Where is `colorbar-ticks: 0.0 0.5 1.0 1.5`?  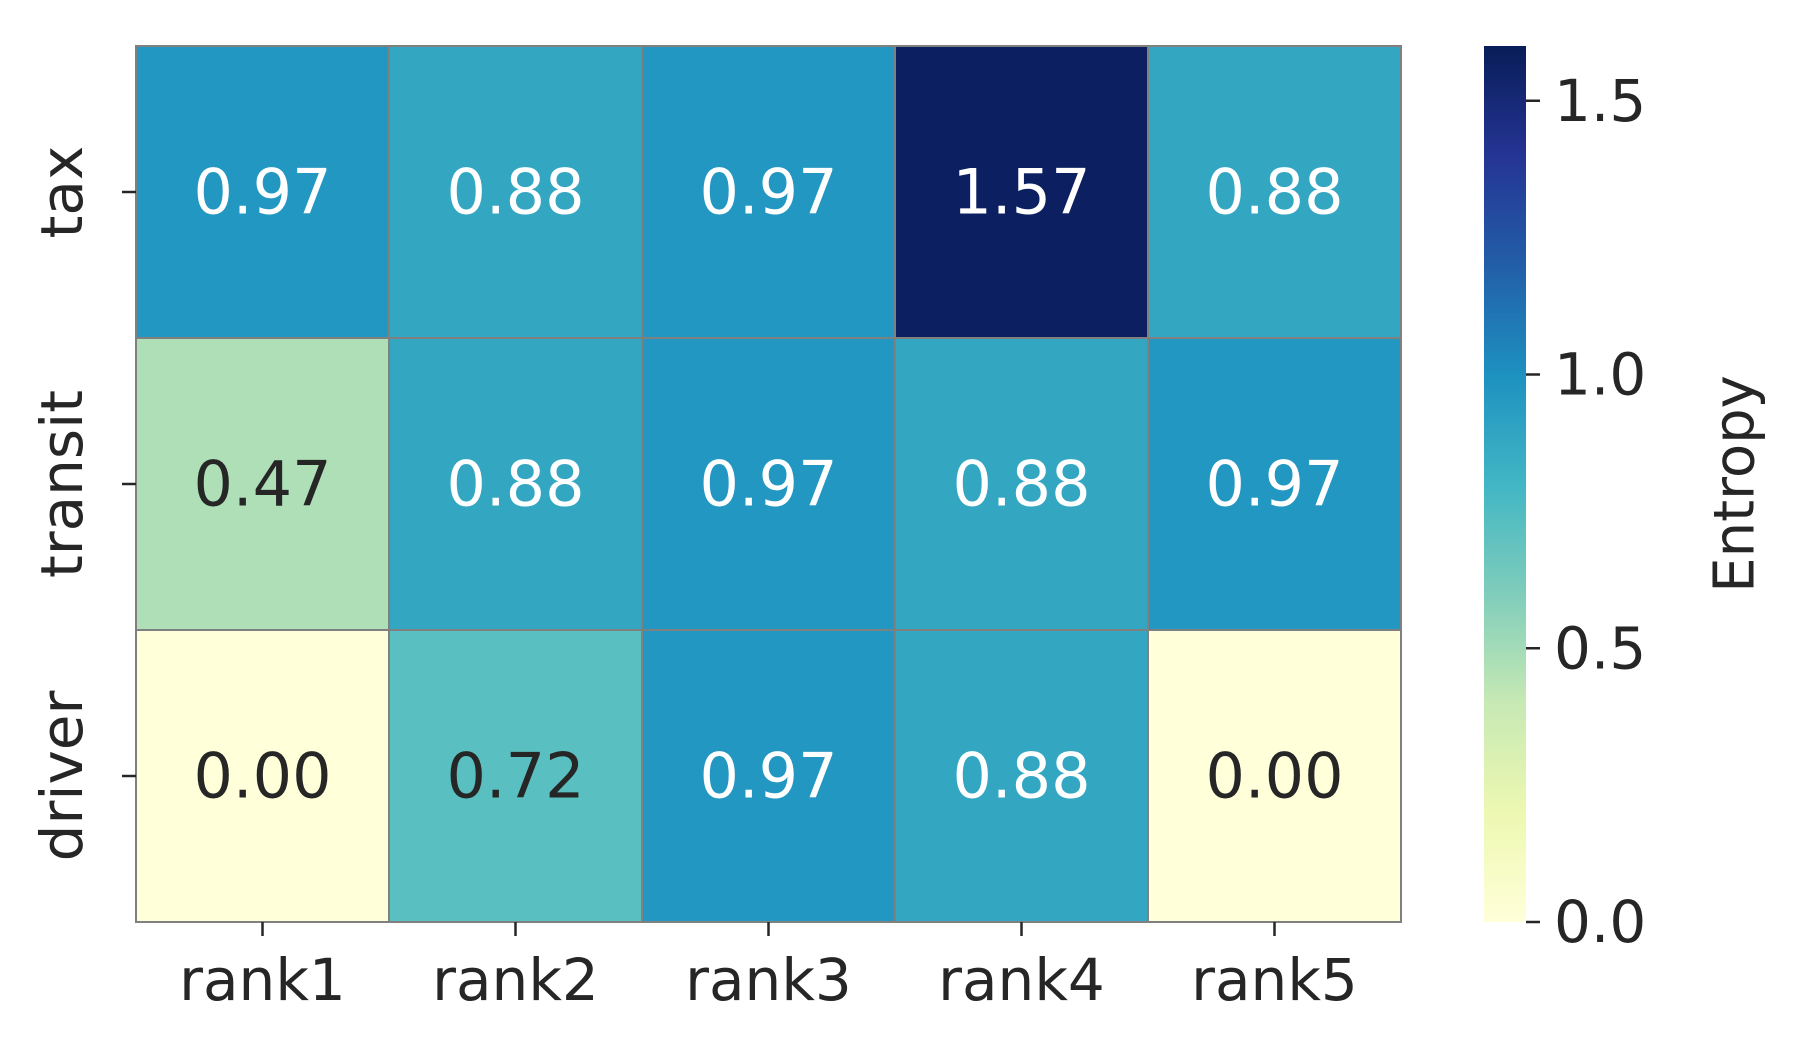
colorbar-ticks: 0.0 0.5 1.0 1.5 is located at coordinates (1586, 511).